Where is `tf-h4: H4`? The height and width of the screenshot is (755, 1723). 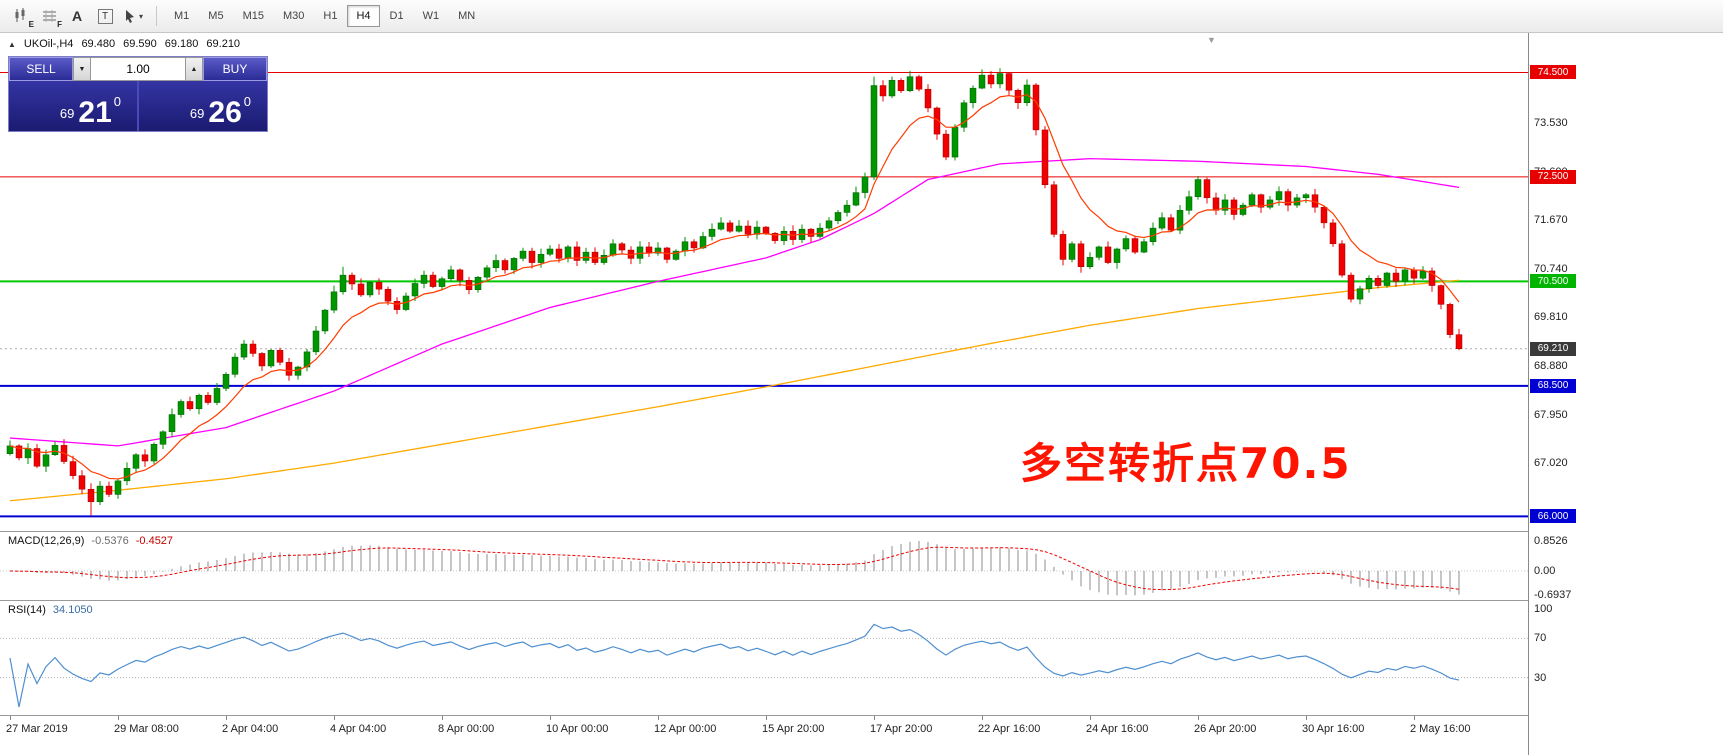
tf-h4: H4 is located at coordinates (363, 16).